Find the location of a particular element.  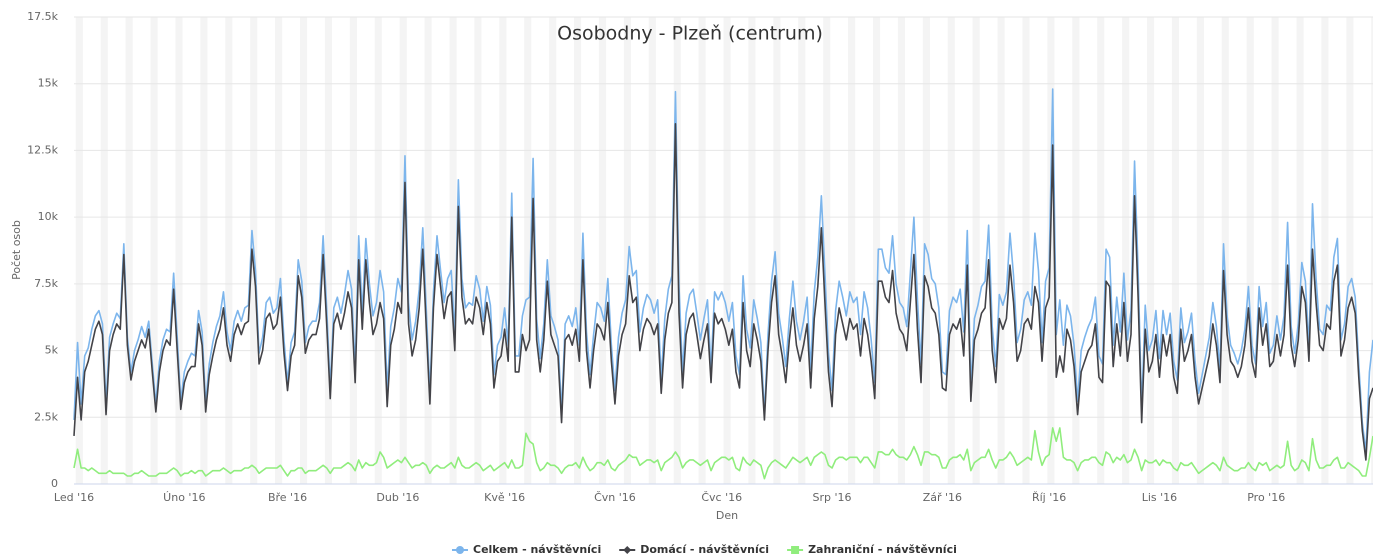

y-tick-label: 7.5k is located at coordinates (46, 283).